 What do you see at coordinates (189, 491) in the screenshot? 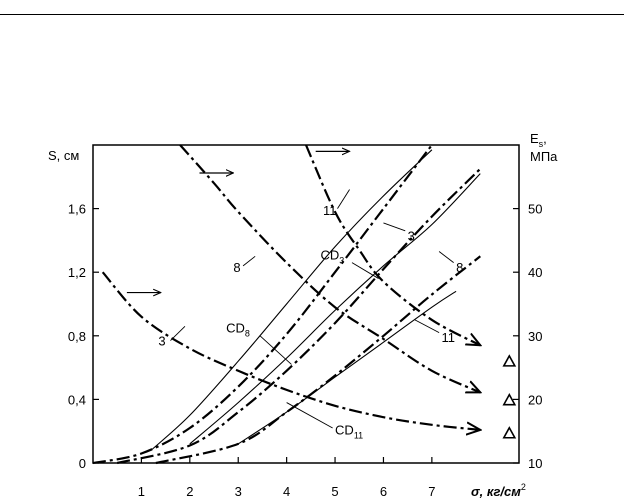
I see `x-tick-label: 2` at bounding box center [189, 491].